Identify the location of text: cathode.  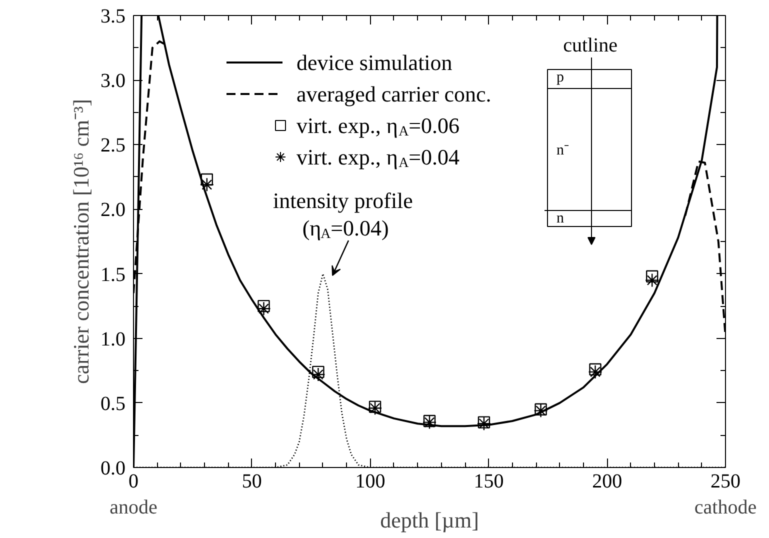
(725, 507).